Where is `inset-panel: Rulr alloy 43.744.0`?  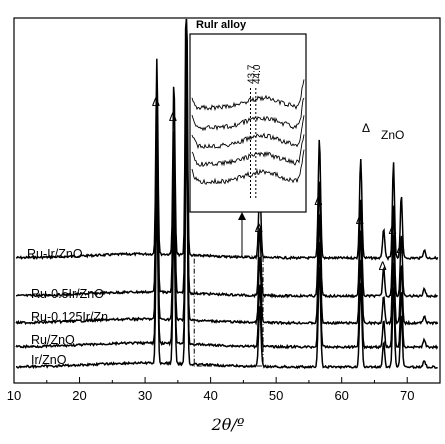
inset-panel: Rulr alloy 43.744.0 is located at coordinates (248, 116).